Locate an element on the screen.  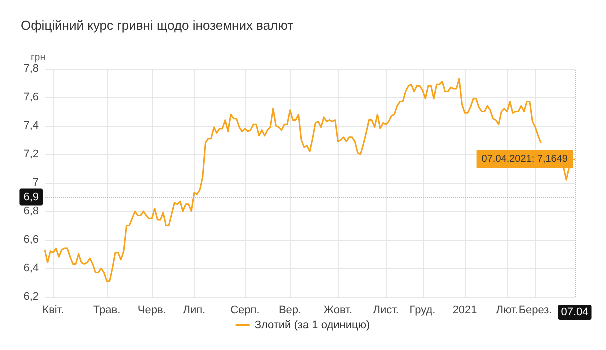
x-tick-label: Лип. is located at coordinates (194, 310).